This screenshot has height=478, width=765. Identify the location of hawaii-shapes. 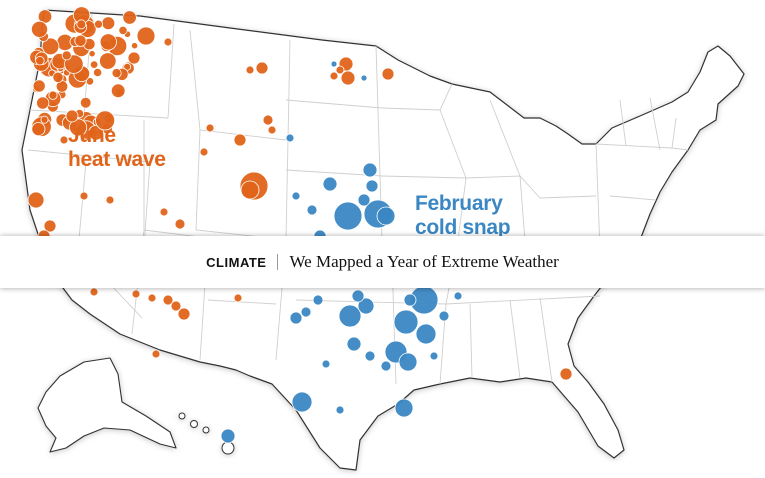
(206, 433).